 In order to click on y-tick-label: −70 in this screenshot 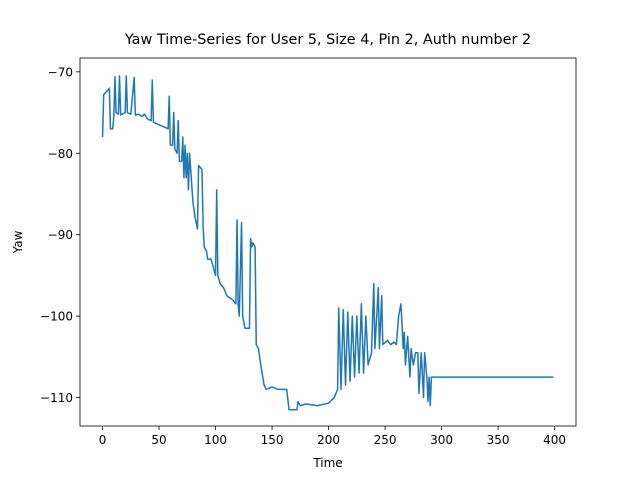, I will do `click(60, 72)`.